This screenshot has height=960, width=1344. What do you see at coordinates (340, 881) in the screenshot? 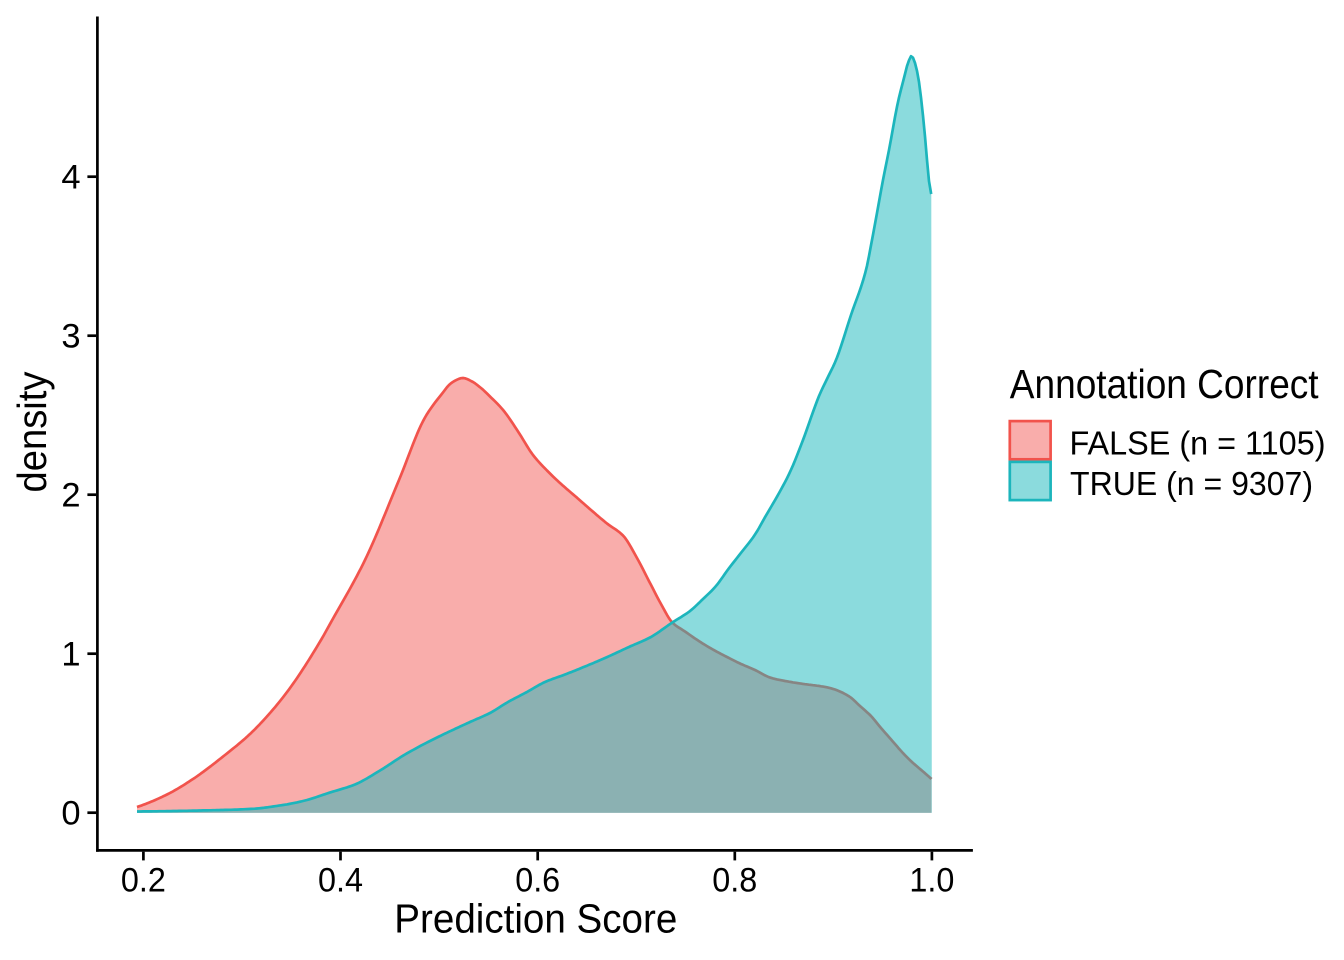
I see `svg-text: 0.4` at bounding box center [340, 881].